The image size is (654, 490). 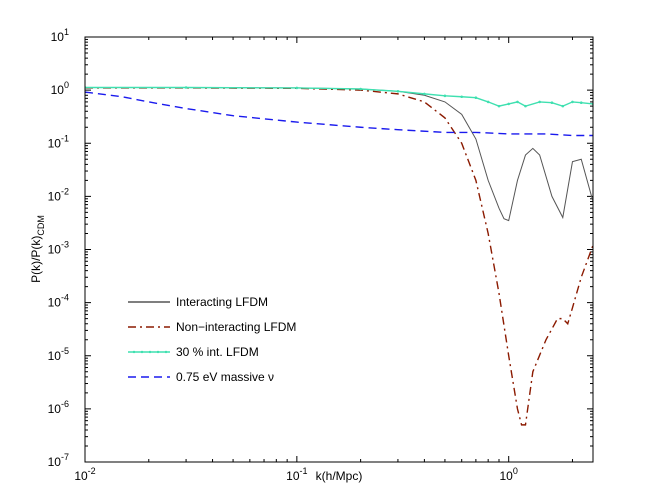 What do you see at coordinates (84, 474) in the screenshot?
I see `x-tick-label: 10⁻²` at bounding box center [84, 474].